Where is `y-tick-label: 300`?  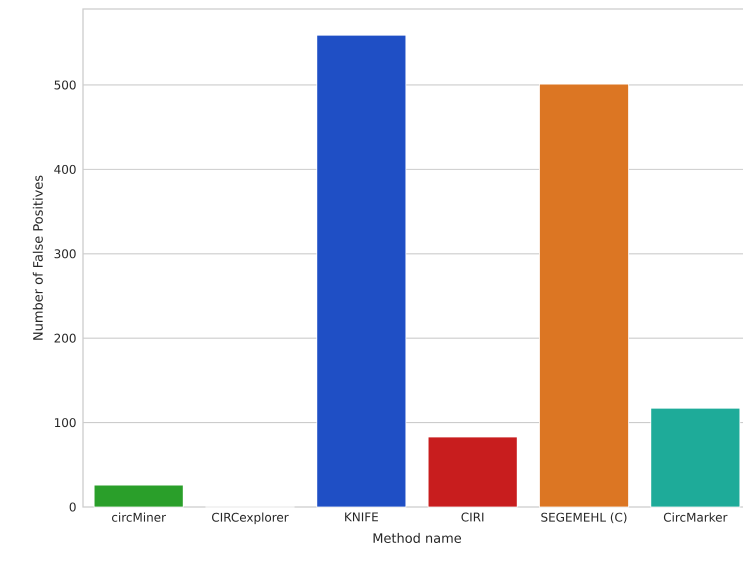 y-tick-label: 300 is located at coordinates (65, 253).